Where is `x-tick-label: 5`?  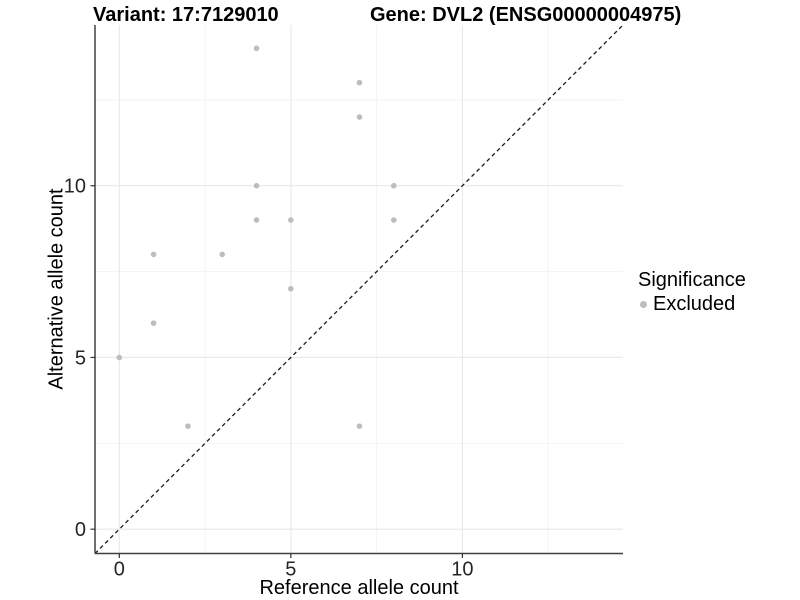
x-tick-label: 5 is located at coordinates (290, 570).